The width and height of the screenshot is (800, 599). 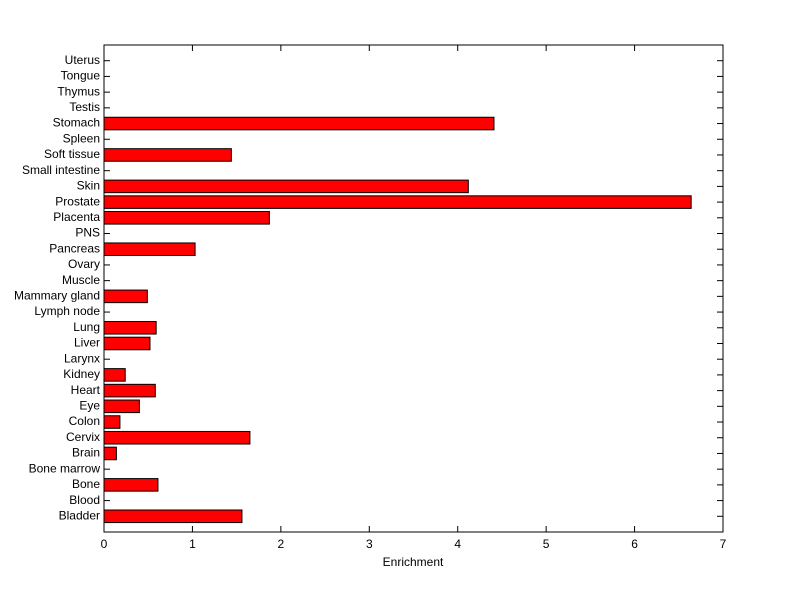 What do you see at coordinates (192, 544) in the screenshot?
I see `x-tick-label: 1` at bounding box center [192, 544].